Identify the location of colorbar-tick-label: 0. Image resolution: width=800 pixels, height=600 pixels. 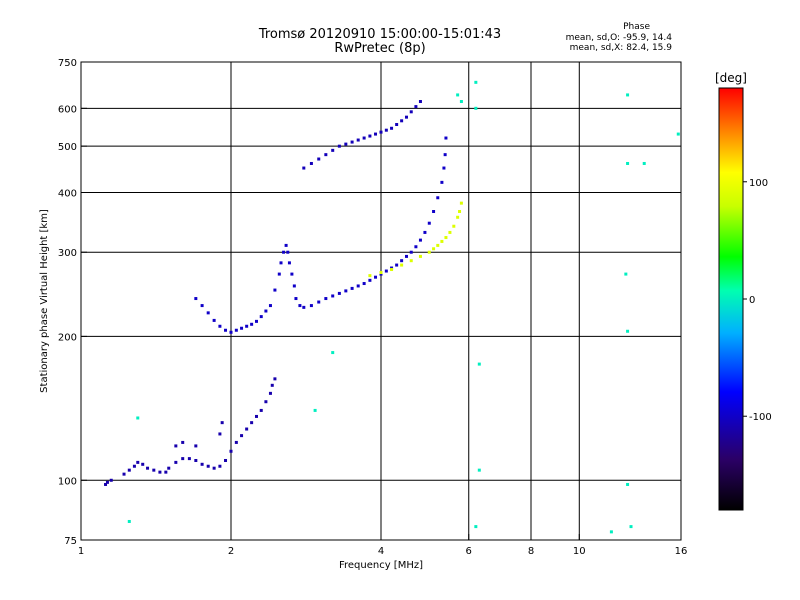
(752, 300).